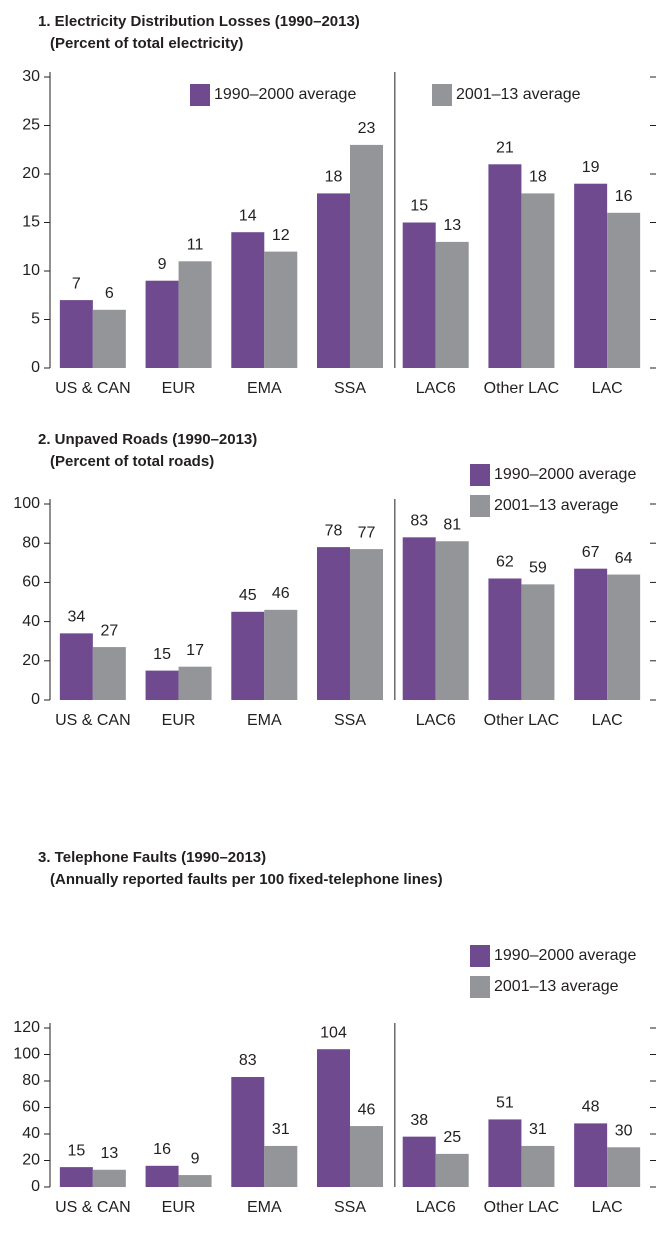 This screenshot has width=664, height=1241. I want to click on value-label: 11, so click(195, 245).